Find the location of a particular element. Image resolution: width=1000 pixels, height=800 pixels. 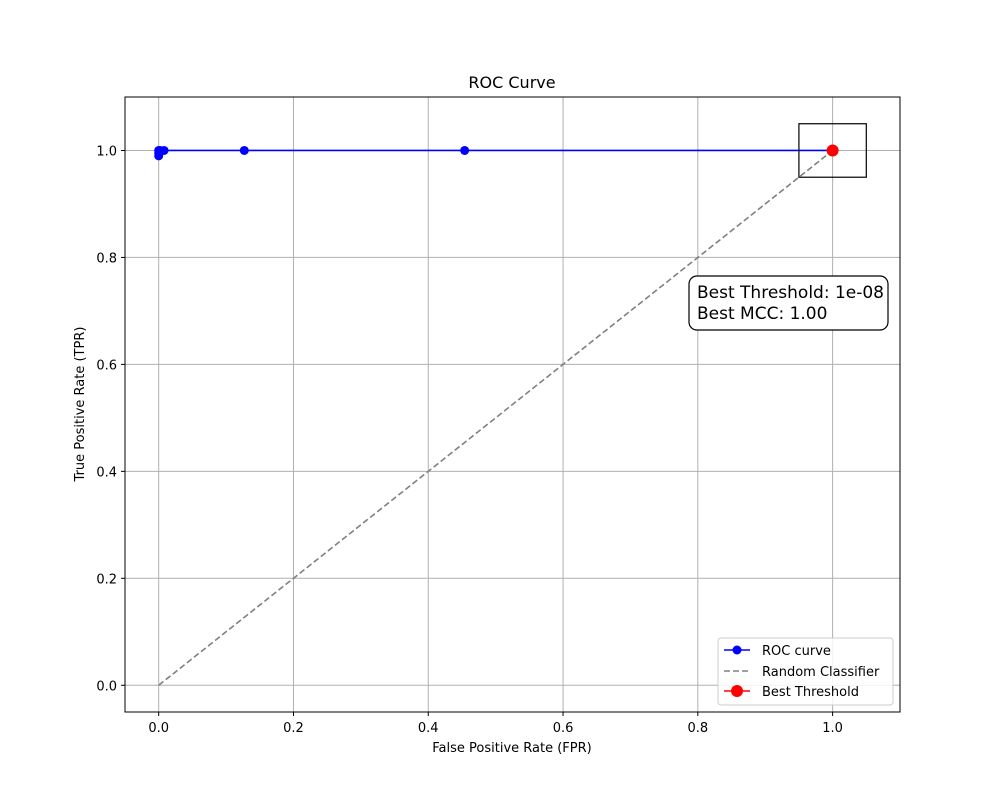

y-axis-label: True Positive Rate (TPR) is located at coordinates (80, 405).